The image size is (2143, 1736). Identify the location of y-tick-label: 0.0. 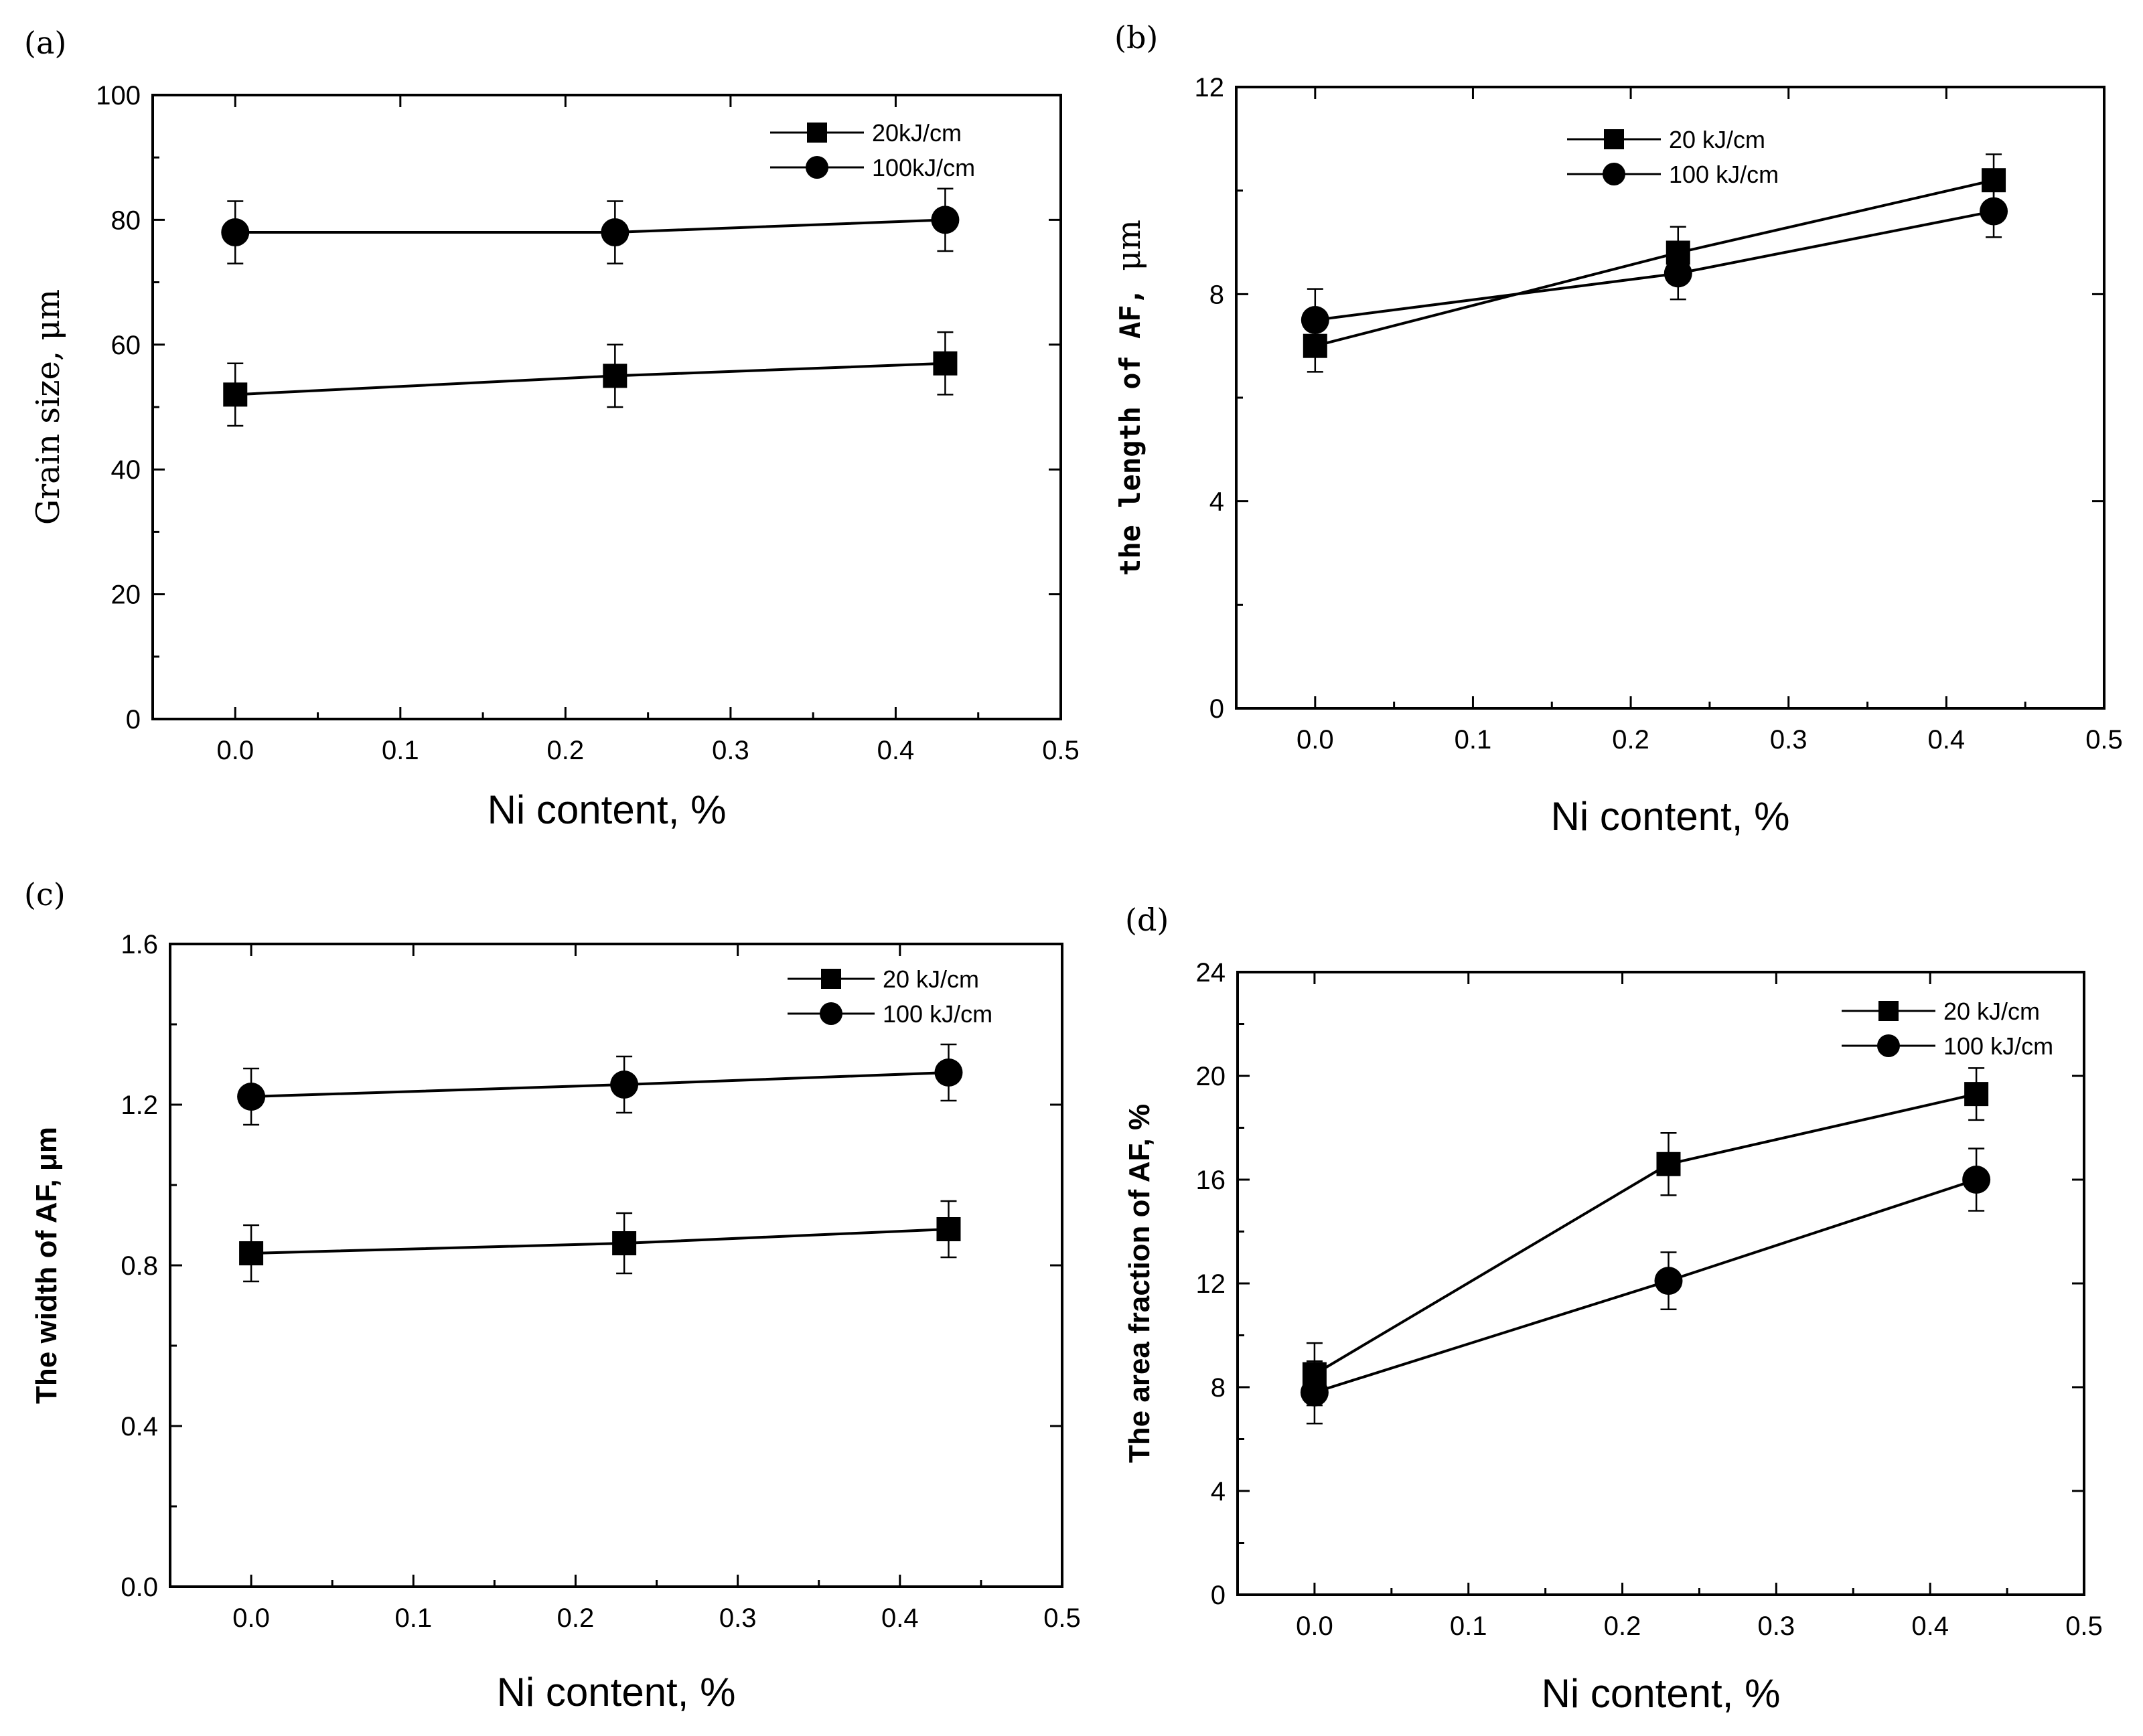
(139, 1587).